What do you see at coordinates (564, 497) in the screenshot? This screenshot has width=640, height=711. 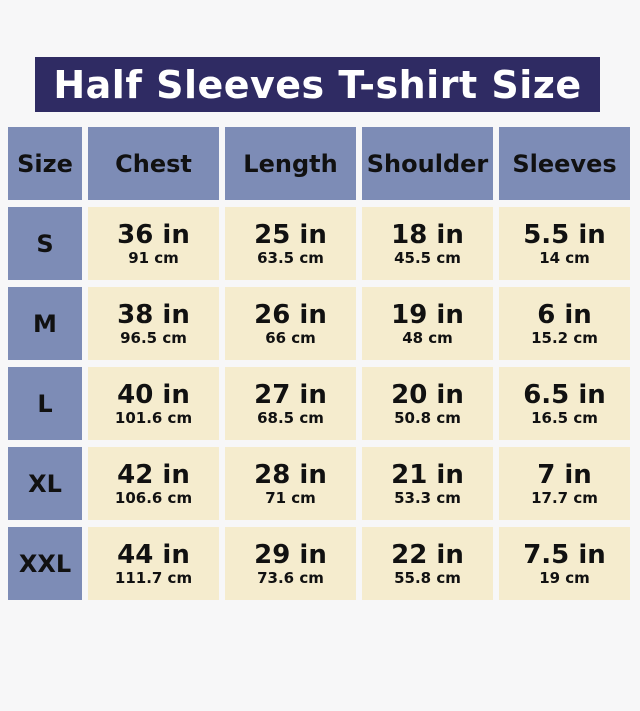 I see `cm-value: 17.7 cm` at bounding box center [564, 497].